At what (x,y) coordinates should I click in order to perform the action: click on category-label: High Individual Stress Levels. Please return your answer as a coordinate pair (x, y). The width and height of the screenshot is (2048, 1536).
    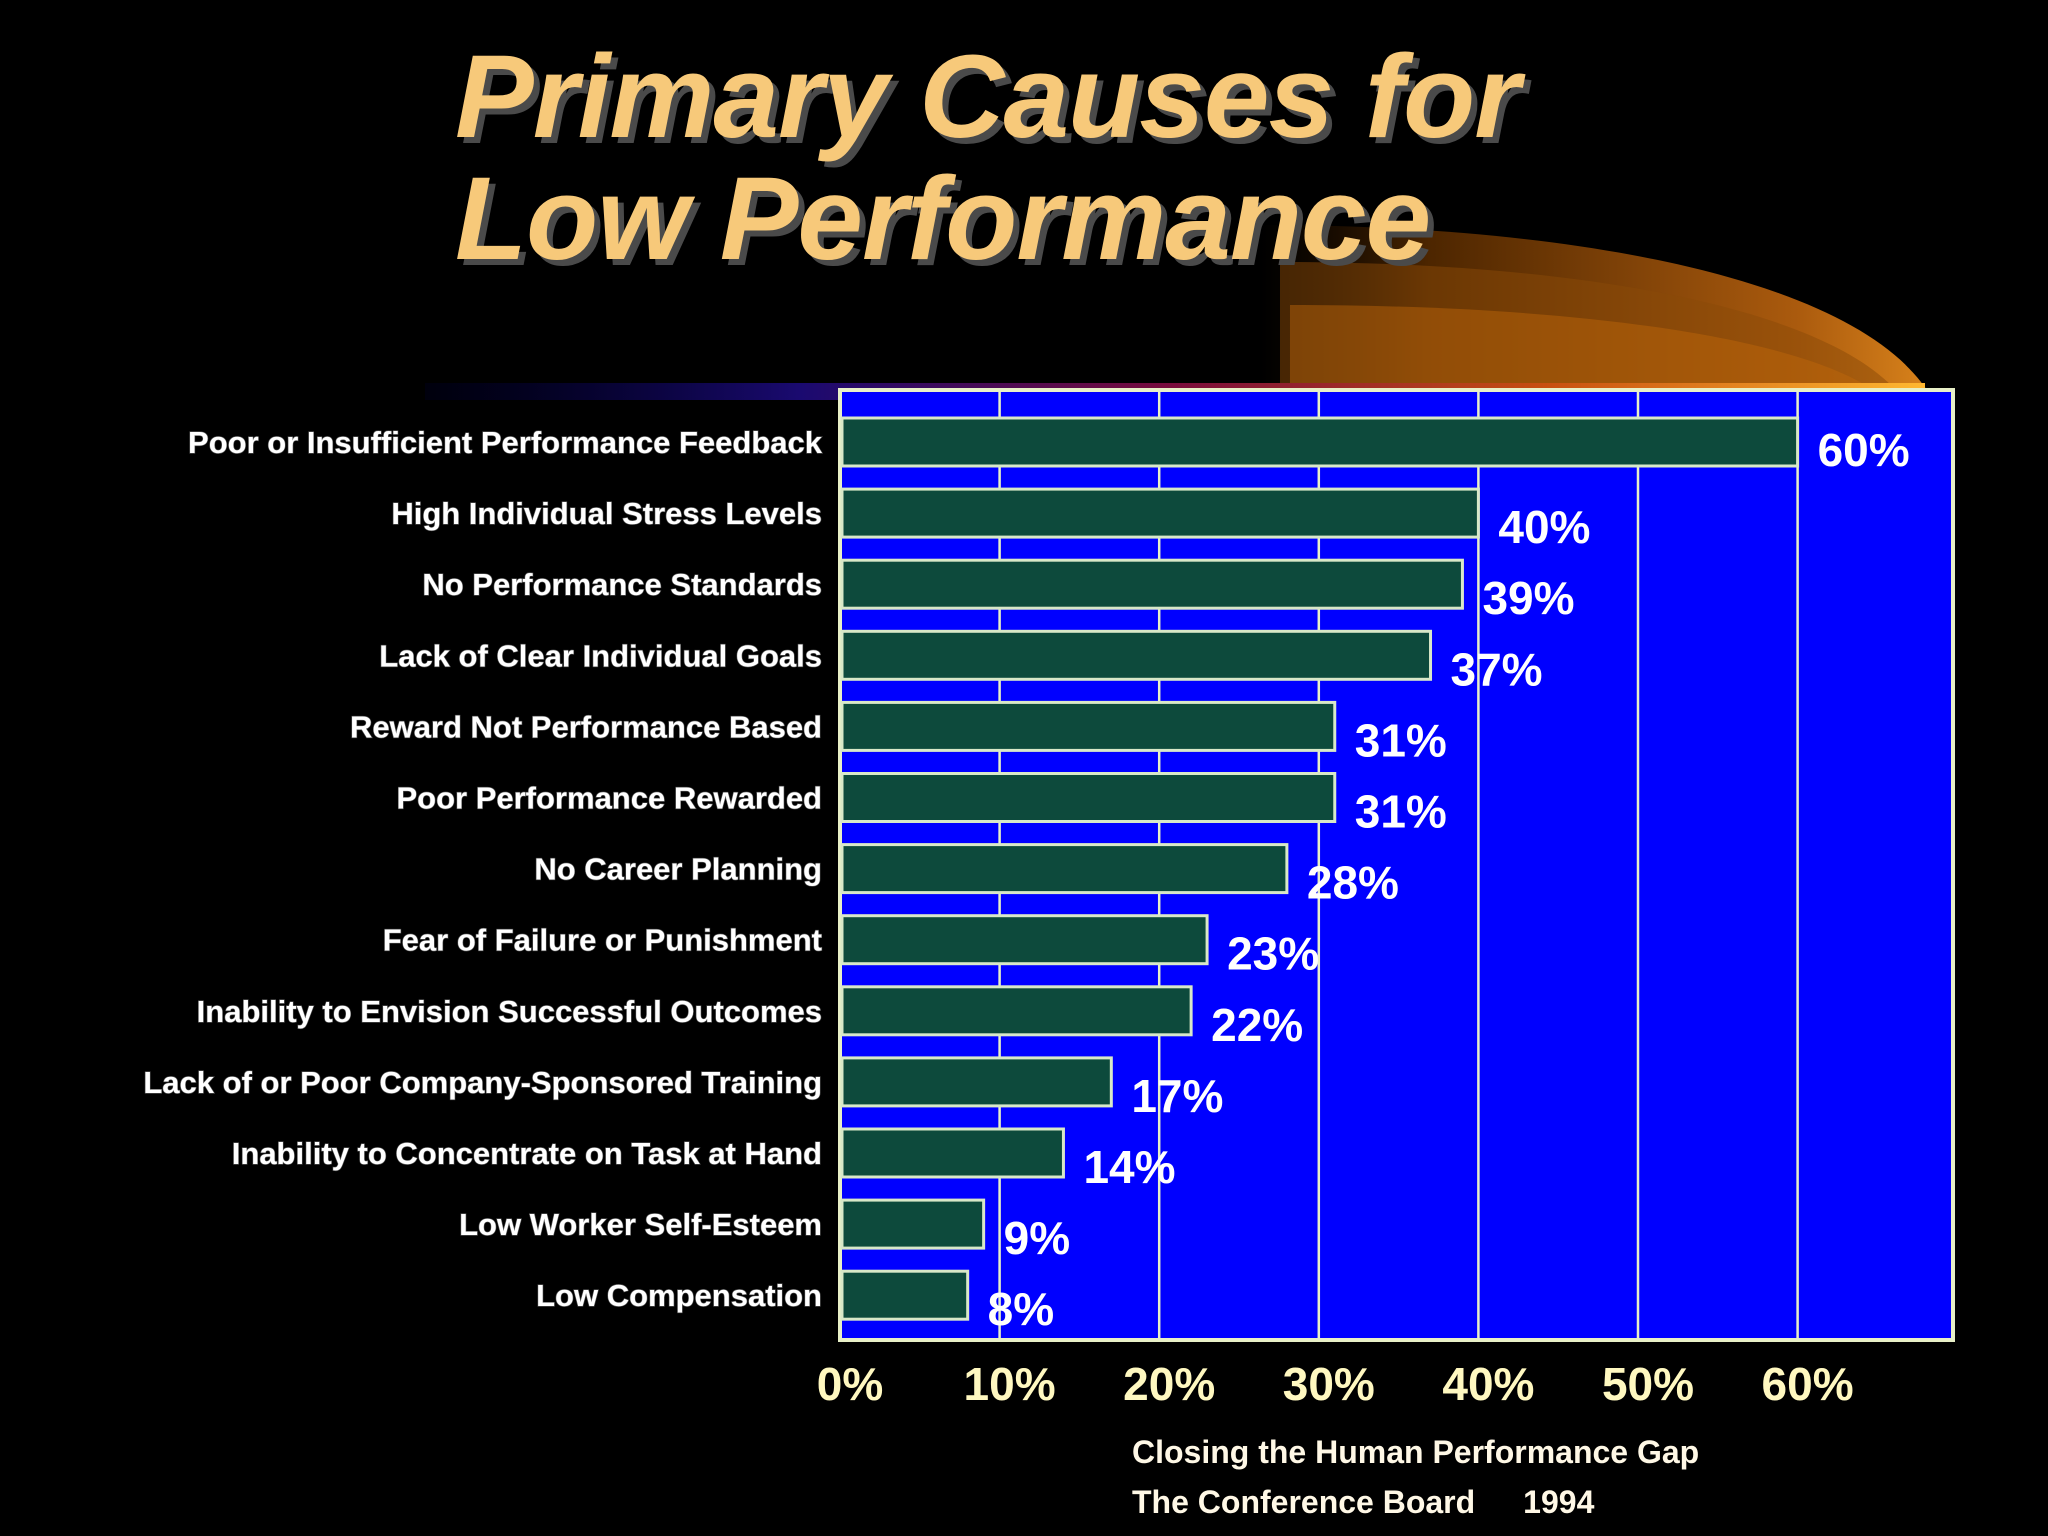
    Looking at the image, I should click on (606, 513).